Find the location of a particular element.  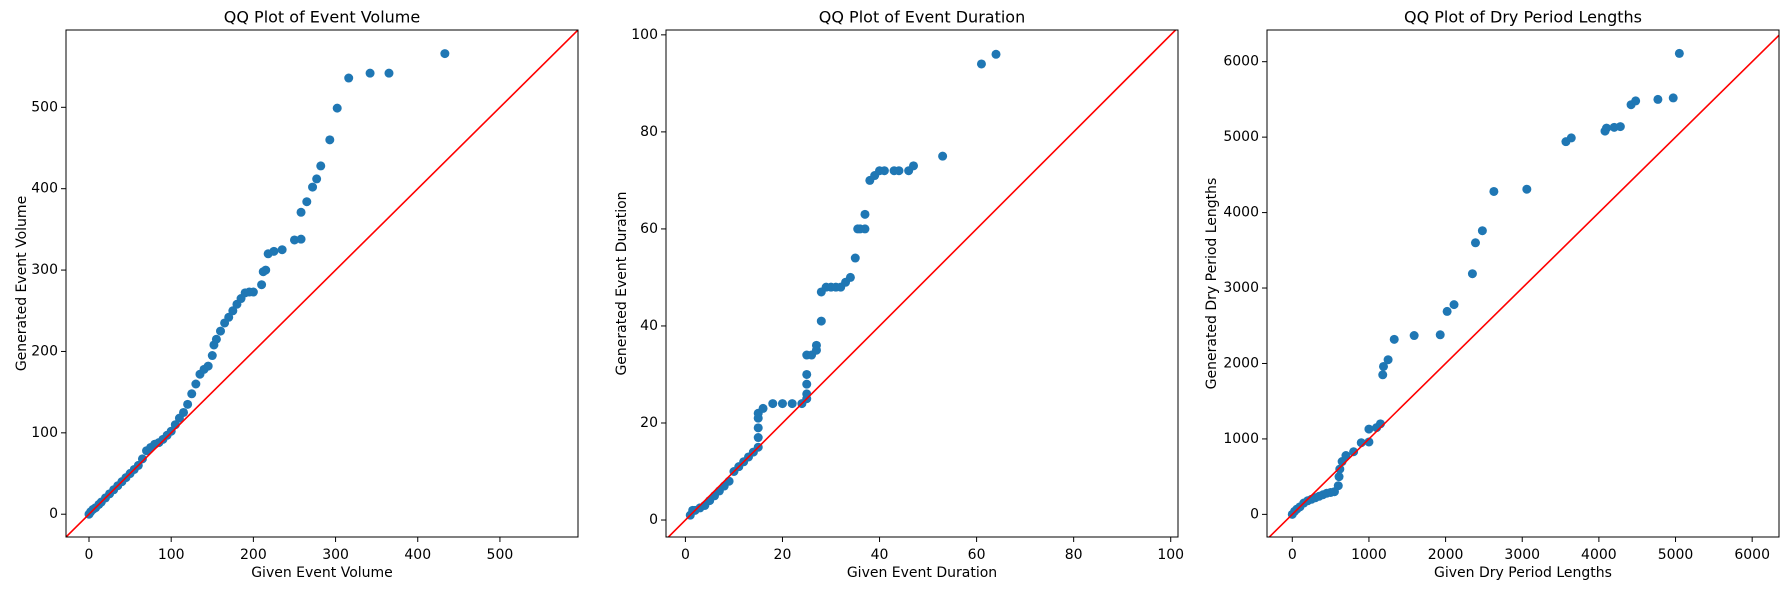

y-tick-label: 60 is located at coordinates (649, 229).